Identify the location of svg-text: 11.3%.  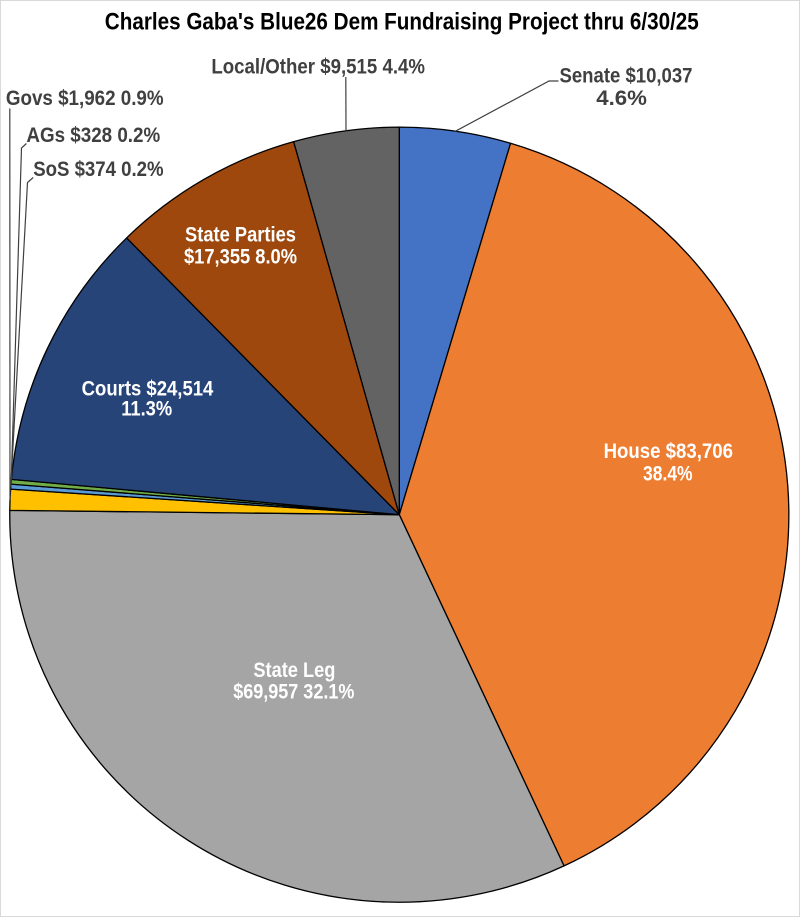
(146, 409).